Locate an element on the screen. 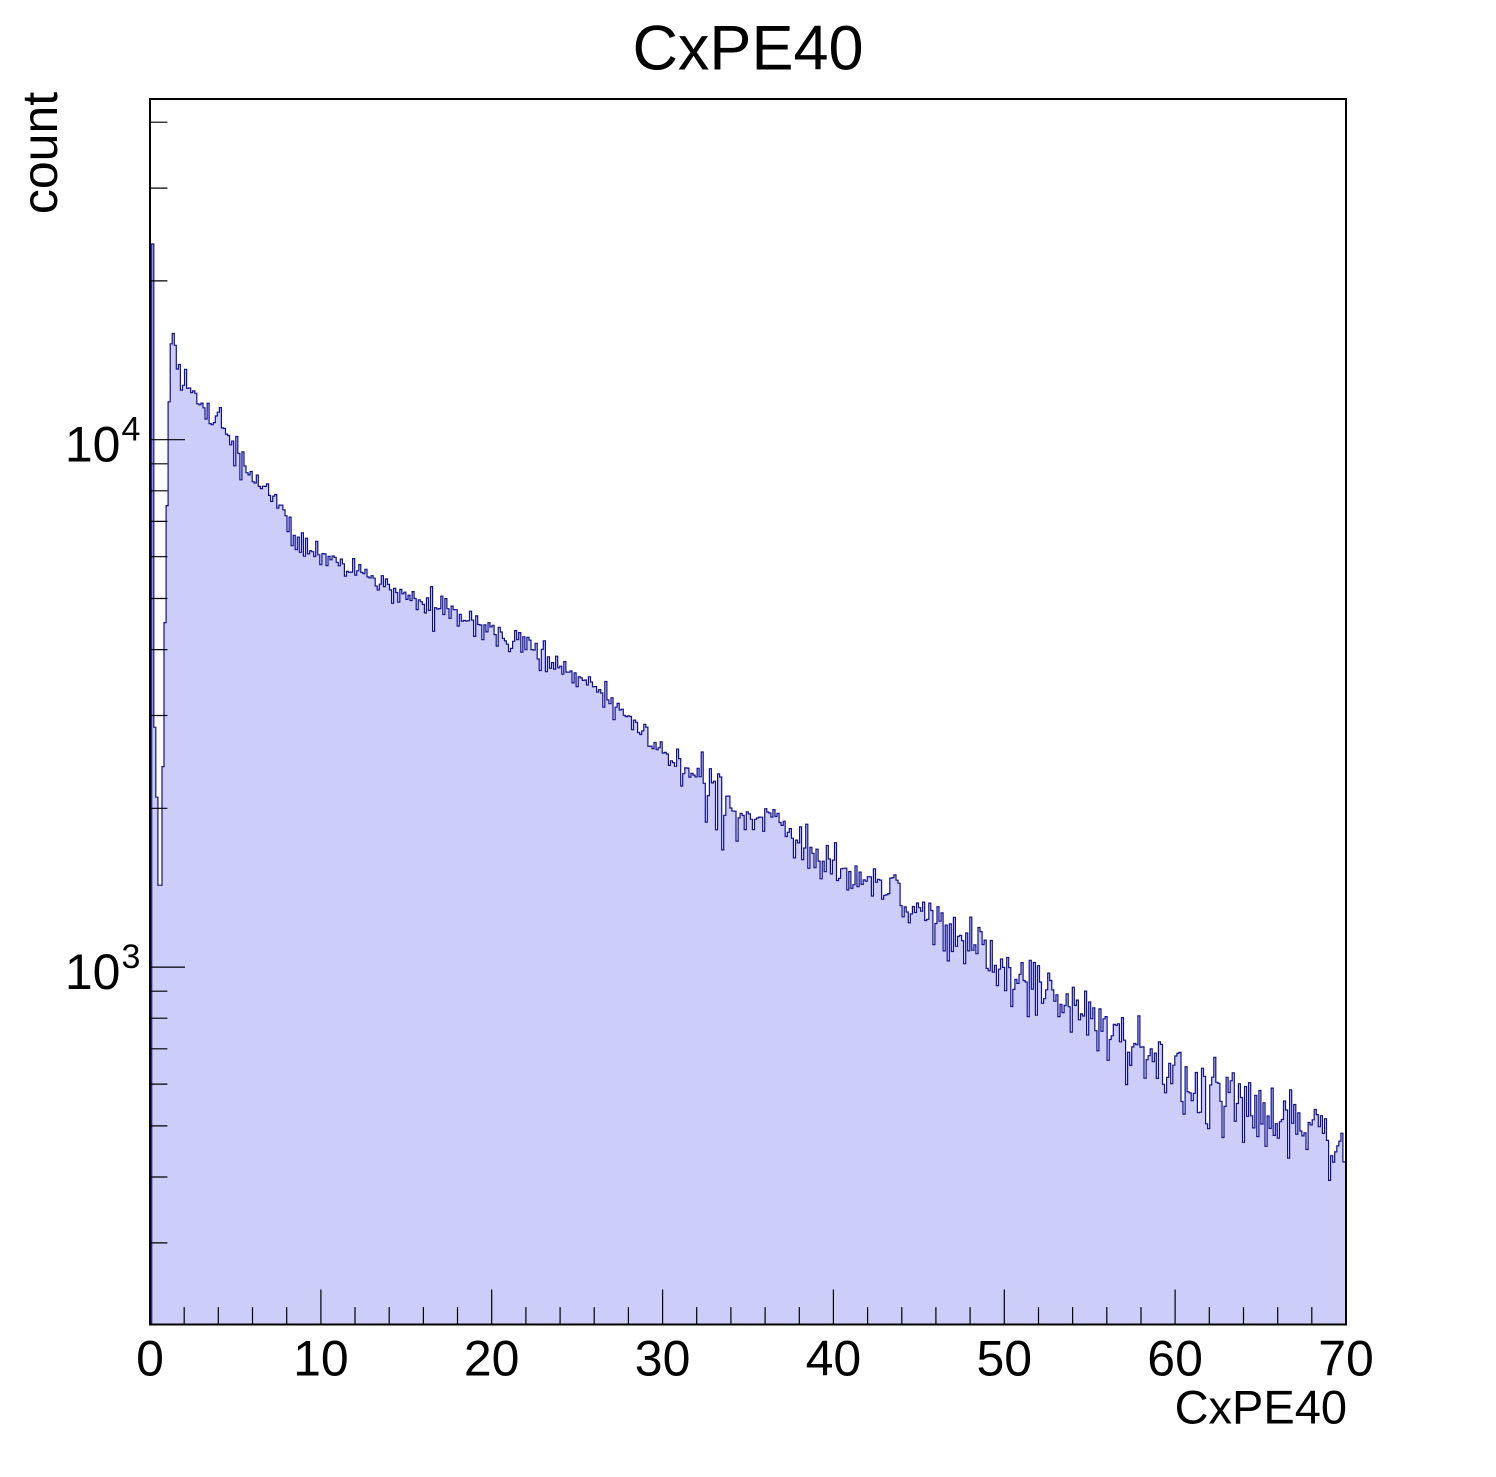 This screenshot has width=1496, height=1477. svg-text: 20 is located at coordinates (492, 1359).